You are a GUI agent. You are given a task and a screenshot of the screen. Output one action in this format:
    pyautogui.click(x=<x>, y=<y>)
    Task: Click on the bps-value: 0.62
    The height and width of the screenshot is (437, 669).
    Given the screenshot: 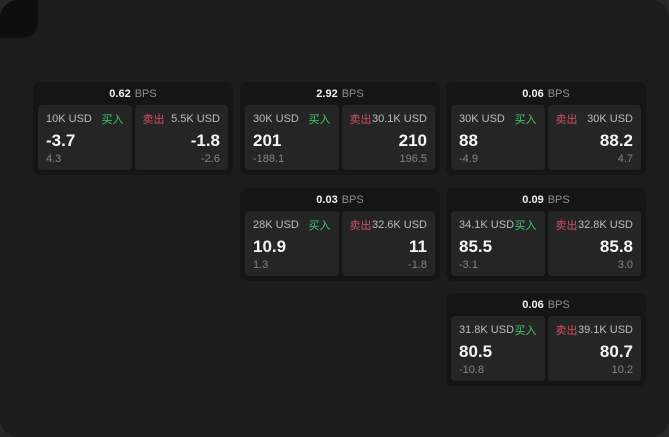 What is the action you would take?
    pyautogui.click(x=120, y=93)
    